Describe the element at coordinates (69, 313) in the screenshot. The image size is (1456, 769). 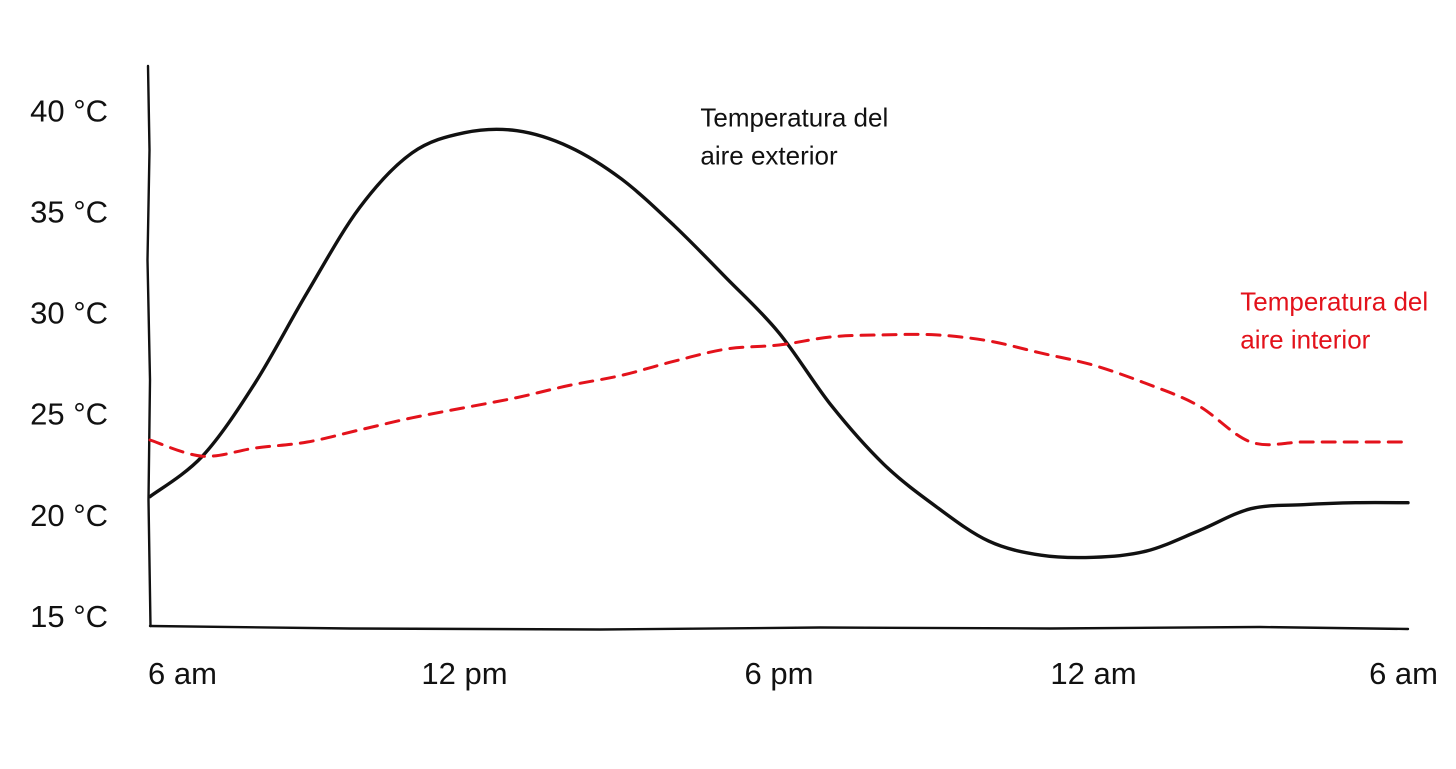
I see `y-tick-label: 30 °C` at that location.